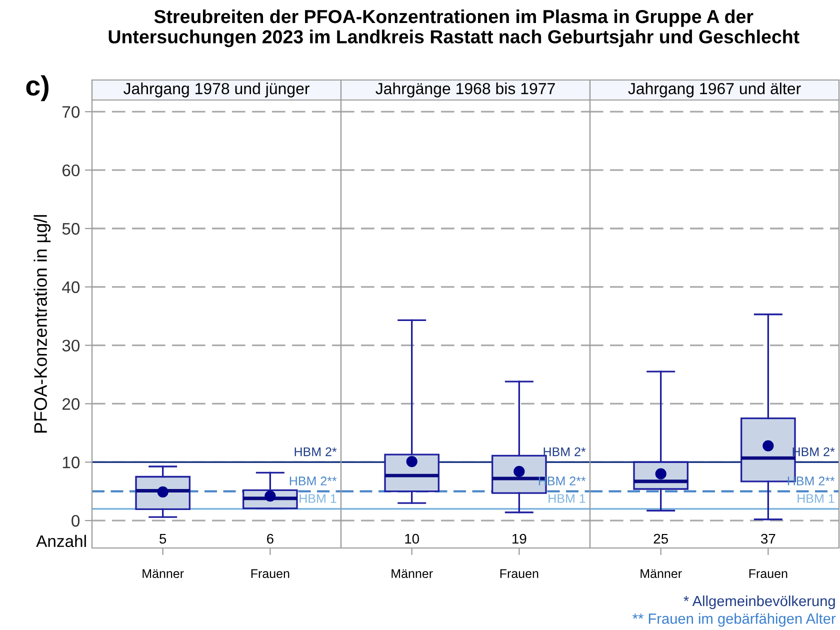 Image resolution: width=840 pixels, height=630 pixels. Describe the element at coordinates (270, 539) in the screenshot. I see `annotation: 6` at that location.